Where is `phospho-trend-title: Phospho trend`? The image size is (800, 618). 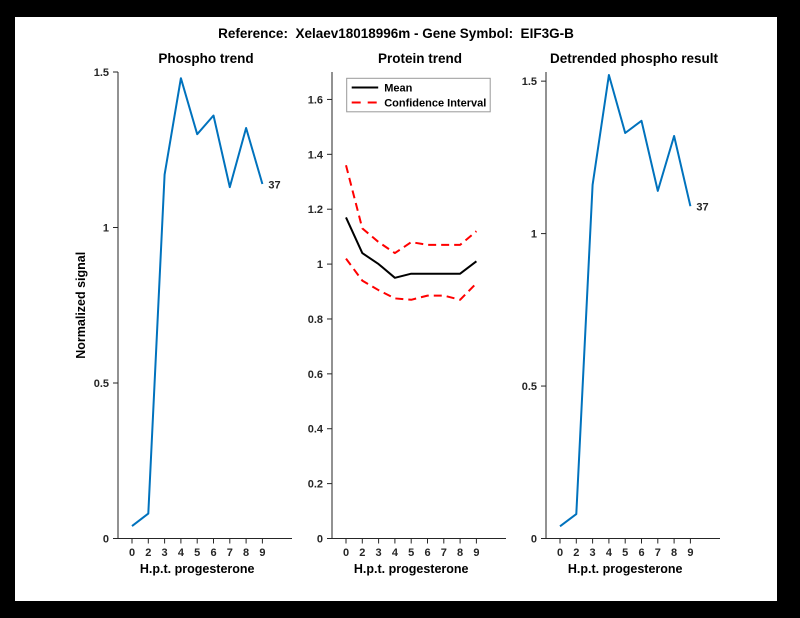
phospho-trend-title: Phospho trend is located at coordinates (205, 58).